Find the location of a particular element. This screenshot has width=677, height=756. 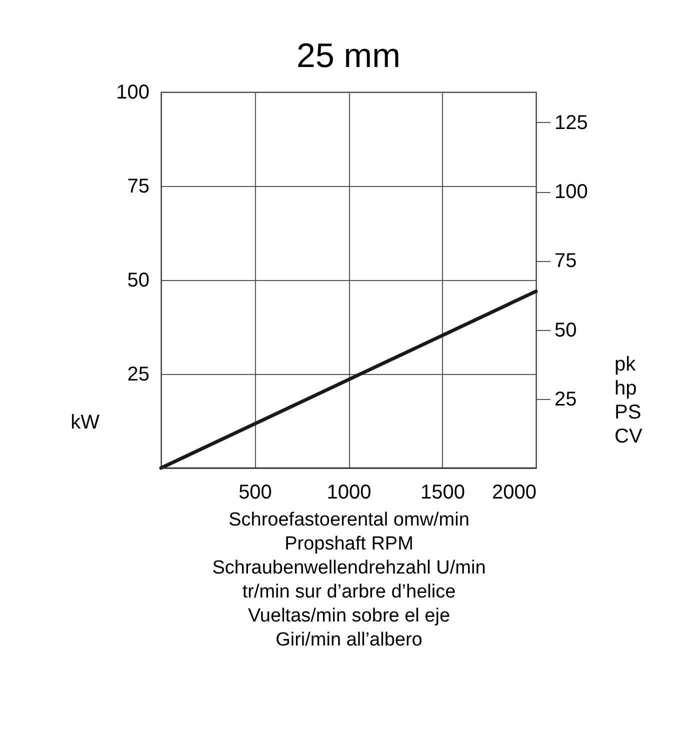

y2-axis-title: pk hp PS CV is located at coordinates (628, 401).